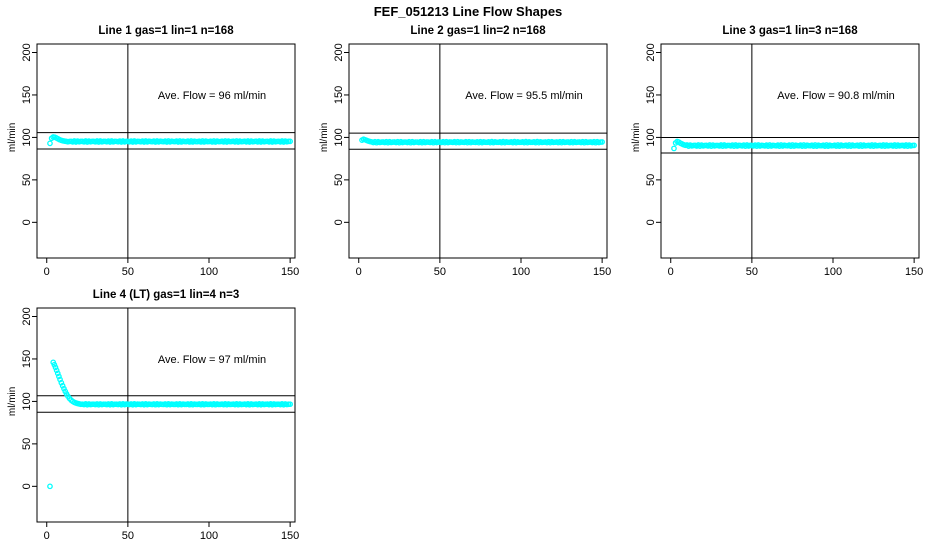 The height and width of the screenshot is (540, 936). Describe the element at coordinates (212, 96) in the screenshot. I see `ave-flow-annotation: Ave. Flow = 96 ml/min` at that location.